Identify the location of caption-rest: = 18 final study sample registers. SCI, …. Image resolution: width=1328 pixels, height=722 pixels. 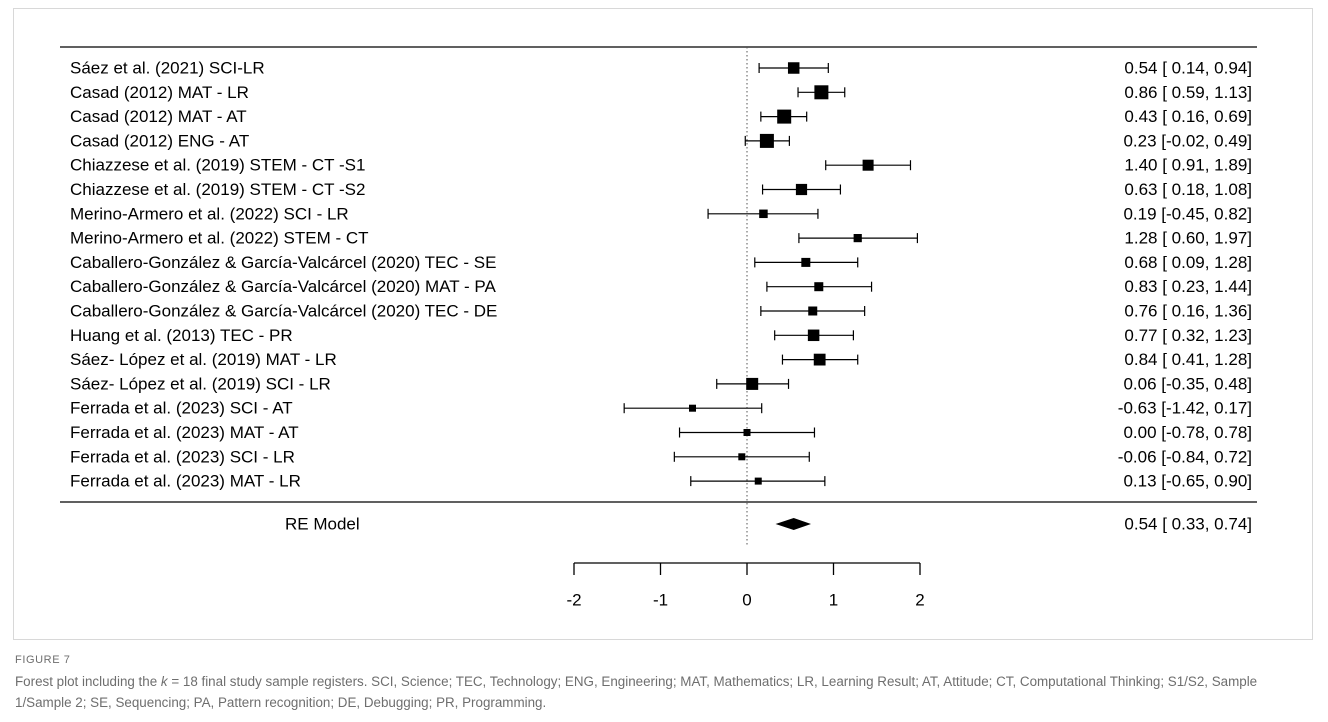
(636, 692).